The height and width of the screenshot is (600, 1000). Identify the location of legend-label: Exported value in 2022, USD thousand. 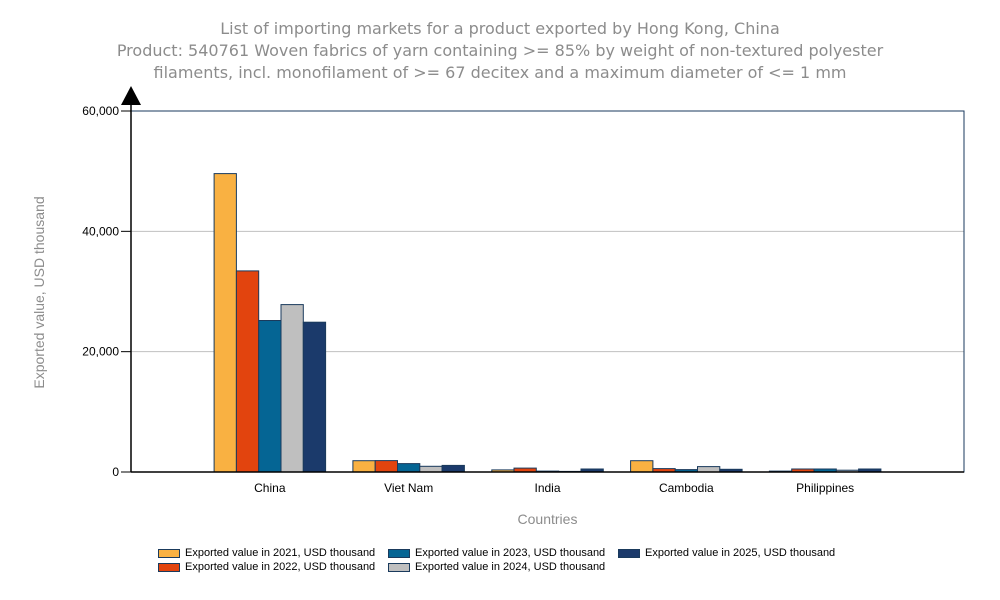
(280, 567).